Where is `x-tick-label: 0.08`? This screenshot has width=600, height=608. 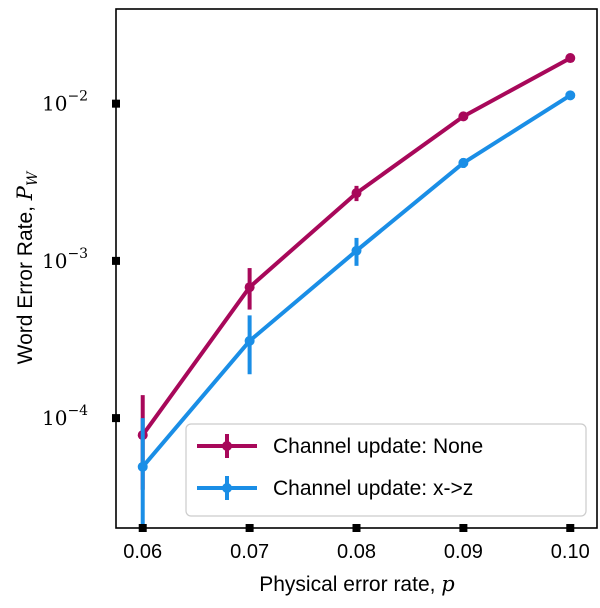
x-tick-label: 0.08 is located at coordinates (356, 552).